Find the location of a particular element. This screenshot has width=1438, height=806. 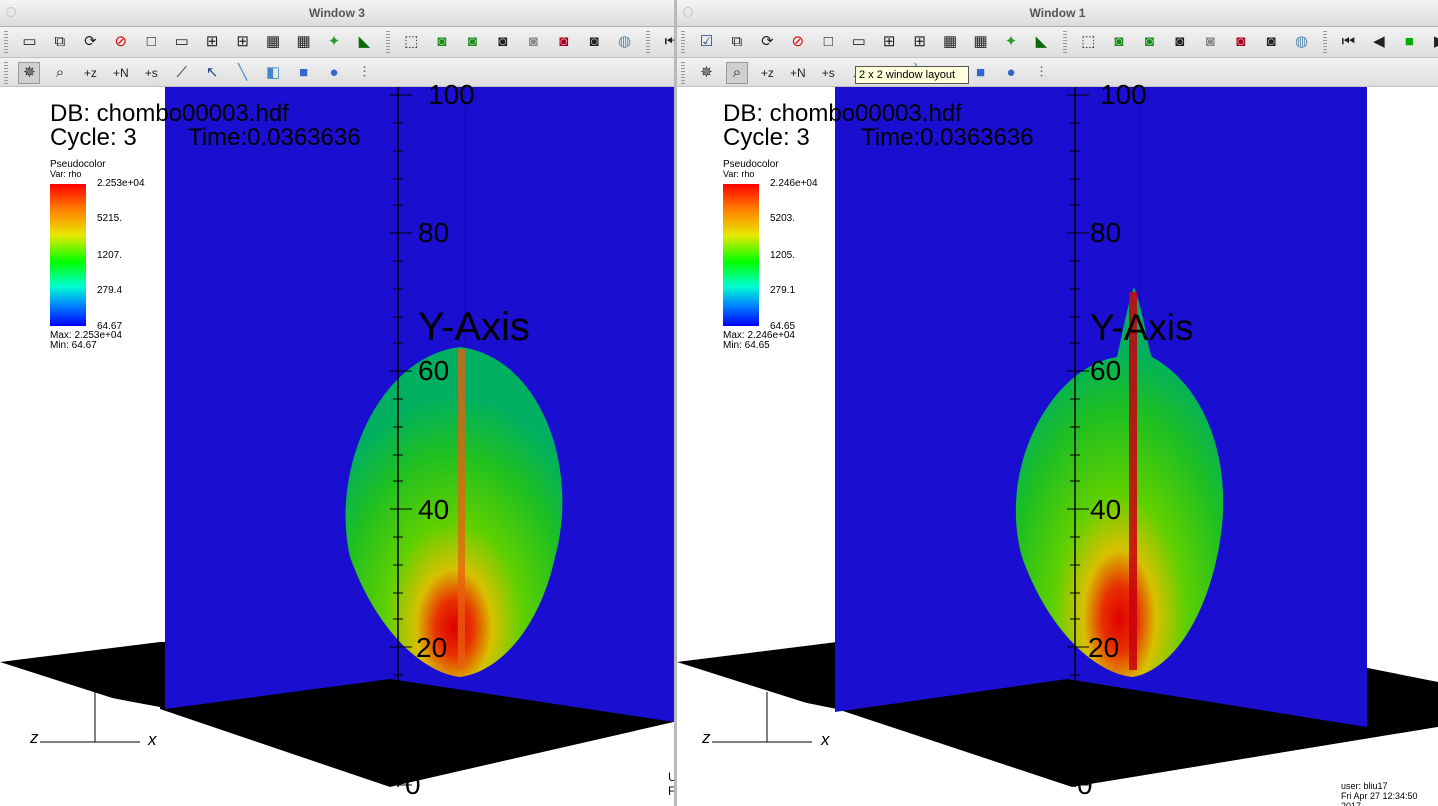

cycle-label: Cycle: 3 is located at coordinates (93, 137).